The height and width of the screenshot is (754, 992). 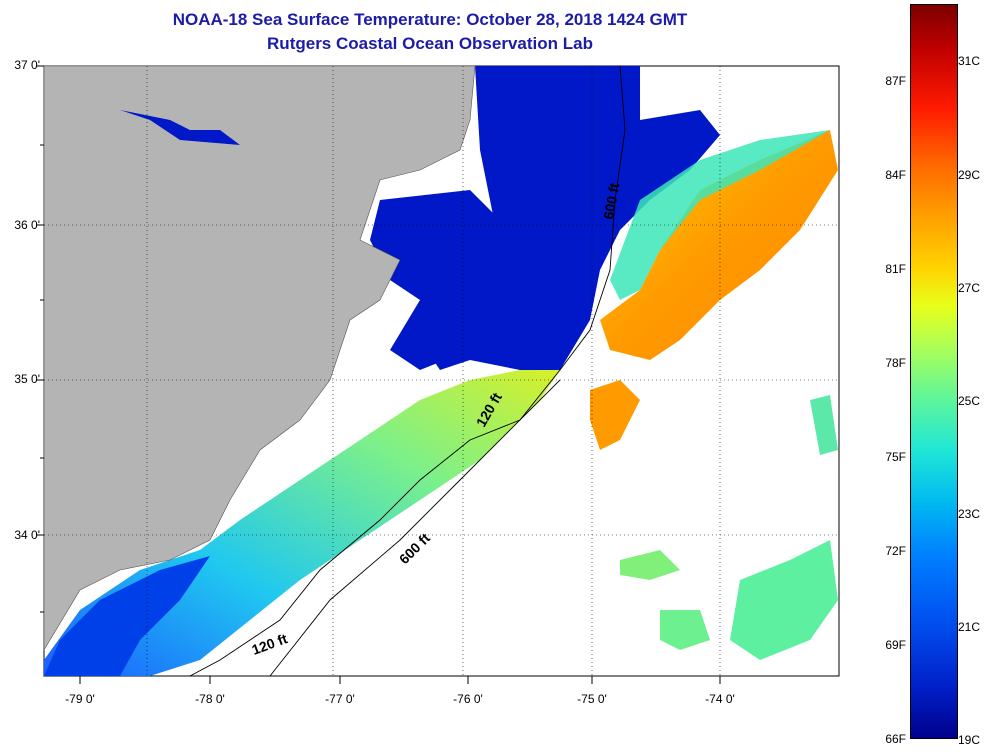 What do you see at coordinates (611, 200) in the screenshot?
I see `contour-label-600ft-north: 600 ft` at bounding box center [611, 200].